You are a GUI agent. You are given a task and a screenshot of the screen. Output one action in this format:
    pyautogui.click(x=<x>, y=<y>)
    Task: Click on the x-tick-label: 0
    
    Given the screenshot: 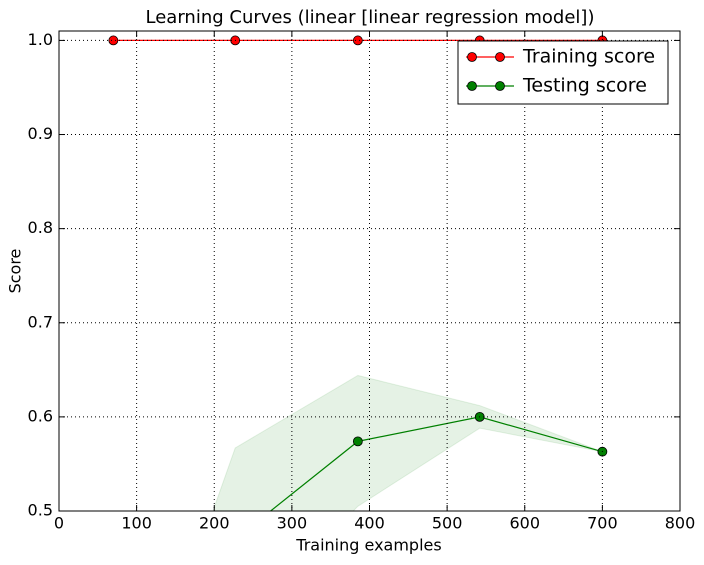 What is the action you would take?
    pyautogui.click(x=59, y=523)
    